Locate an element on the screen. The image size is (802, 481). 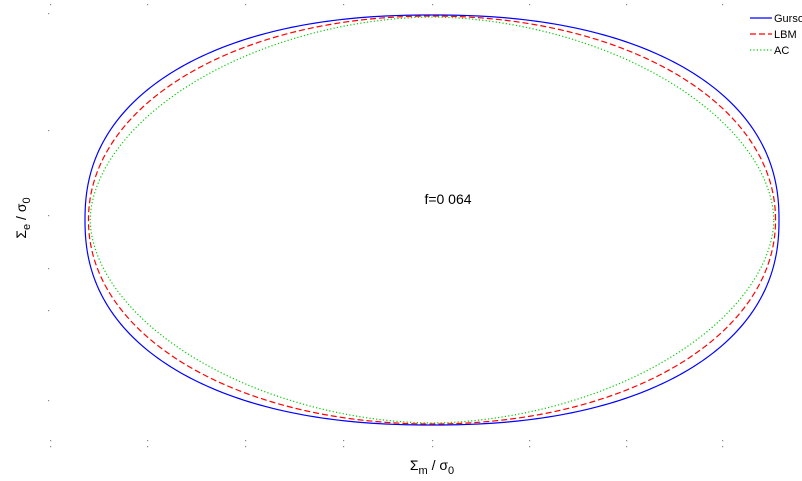
y-axis-label: Σe / σ0 is located at coordinates (23, 217).